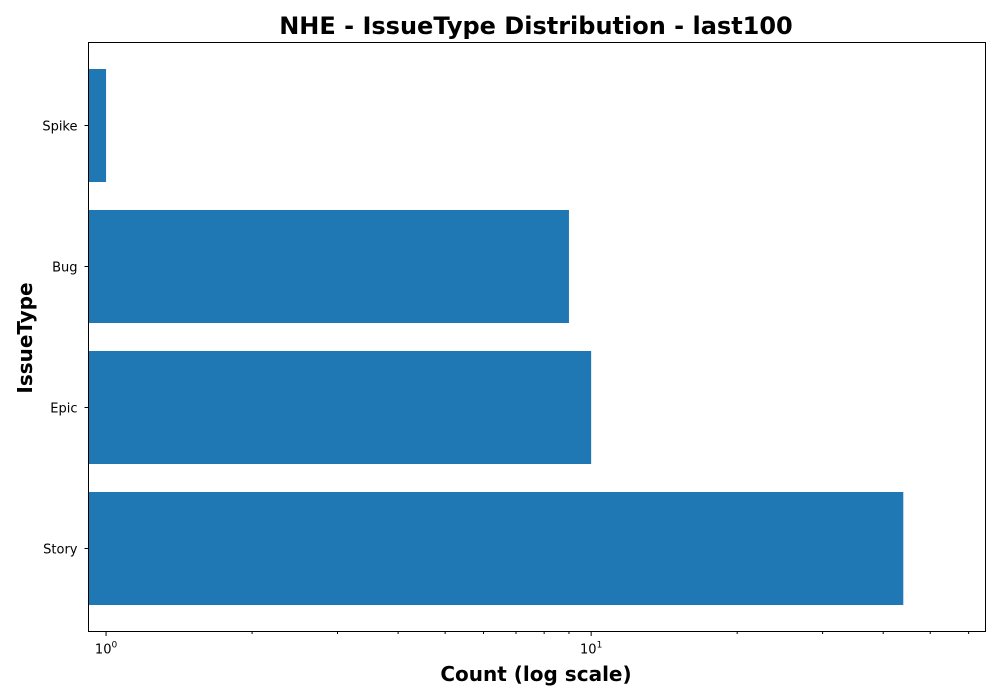 This screenshot has width=1000, height=700. I want to click on bar-story, so click(496, 548).